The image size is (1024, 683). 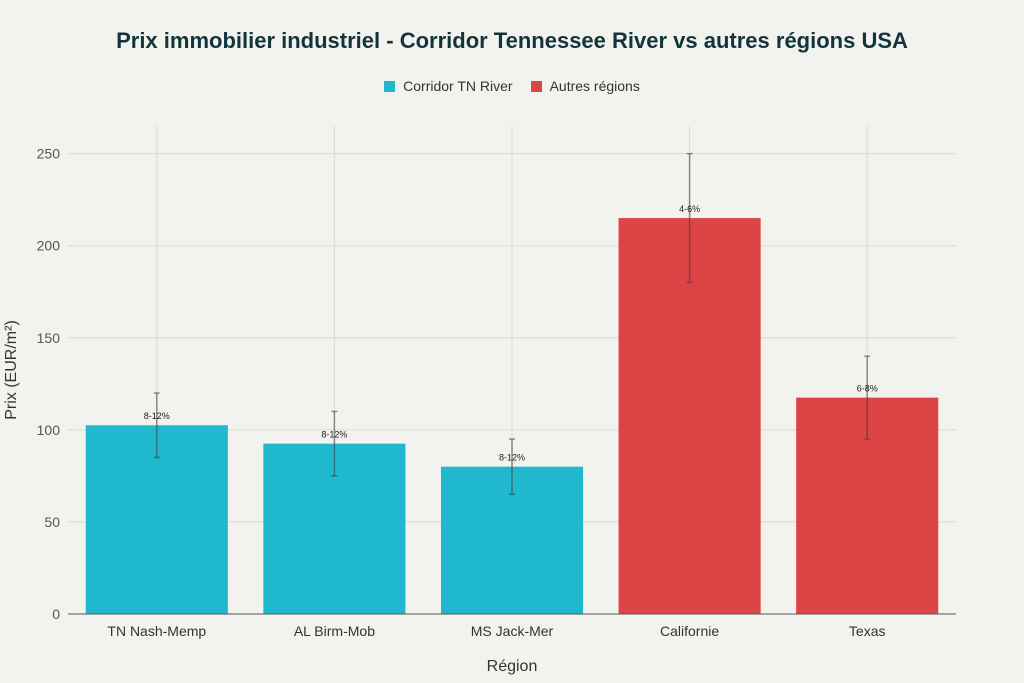 I want to click on legend-item-autres: Autres régions, so click(x=585, y=86).